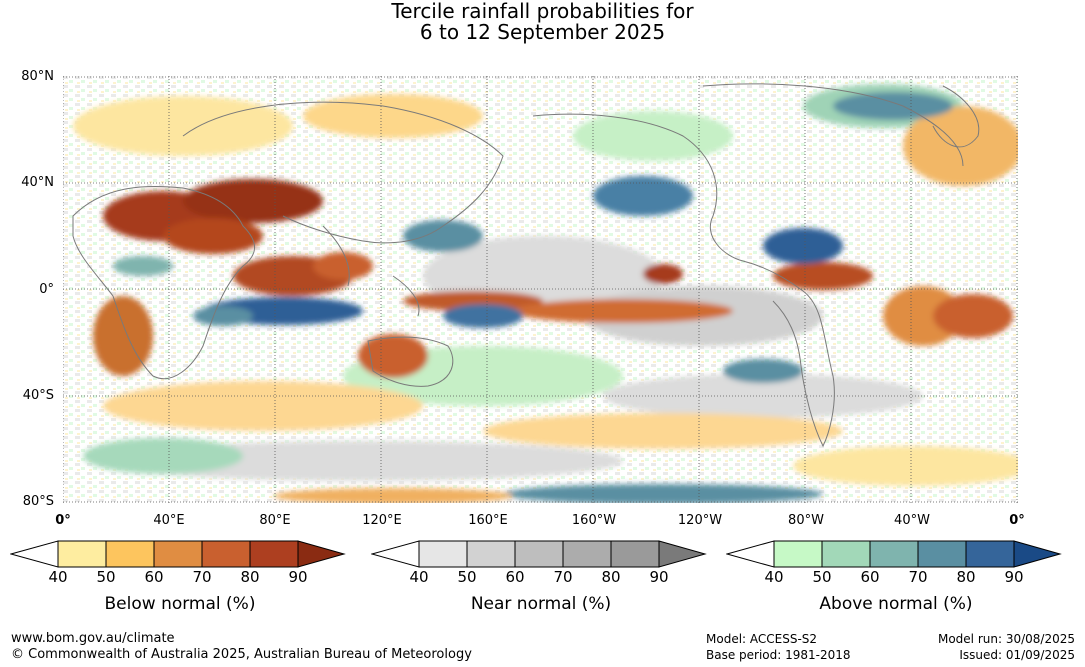 The width and height of the screenshot is (1085, 667). Describe the element at coordinates (541, 577) in the screenshot. I see `legend-near-normal-ticks: 40 50 60 70 80 90` at that location.